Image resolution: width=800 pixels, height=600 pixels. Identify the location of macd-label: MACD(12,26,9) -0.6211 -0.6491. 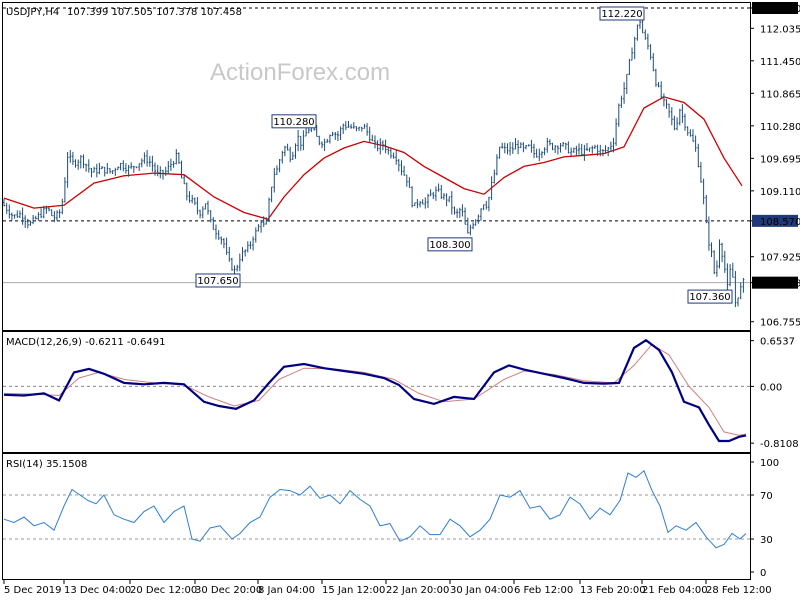
(86, 342).